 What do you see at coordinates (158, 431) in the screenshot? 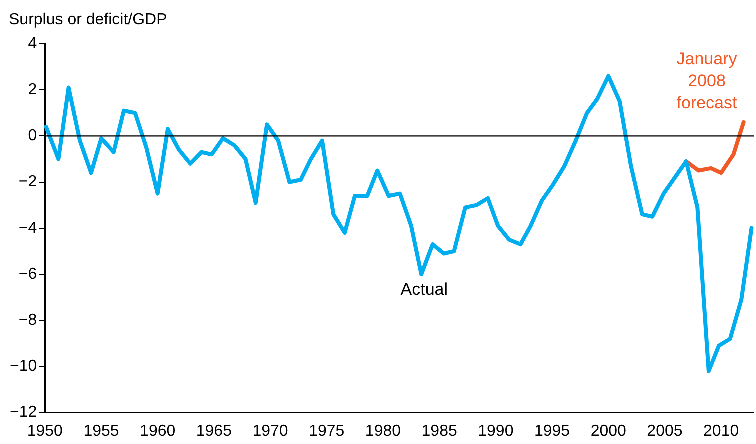
I see `x-tick-label: 1960` at bounding box center [158, 431].